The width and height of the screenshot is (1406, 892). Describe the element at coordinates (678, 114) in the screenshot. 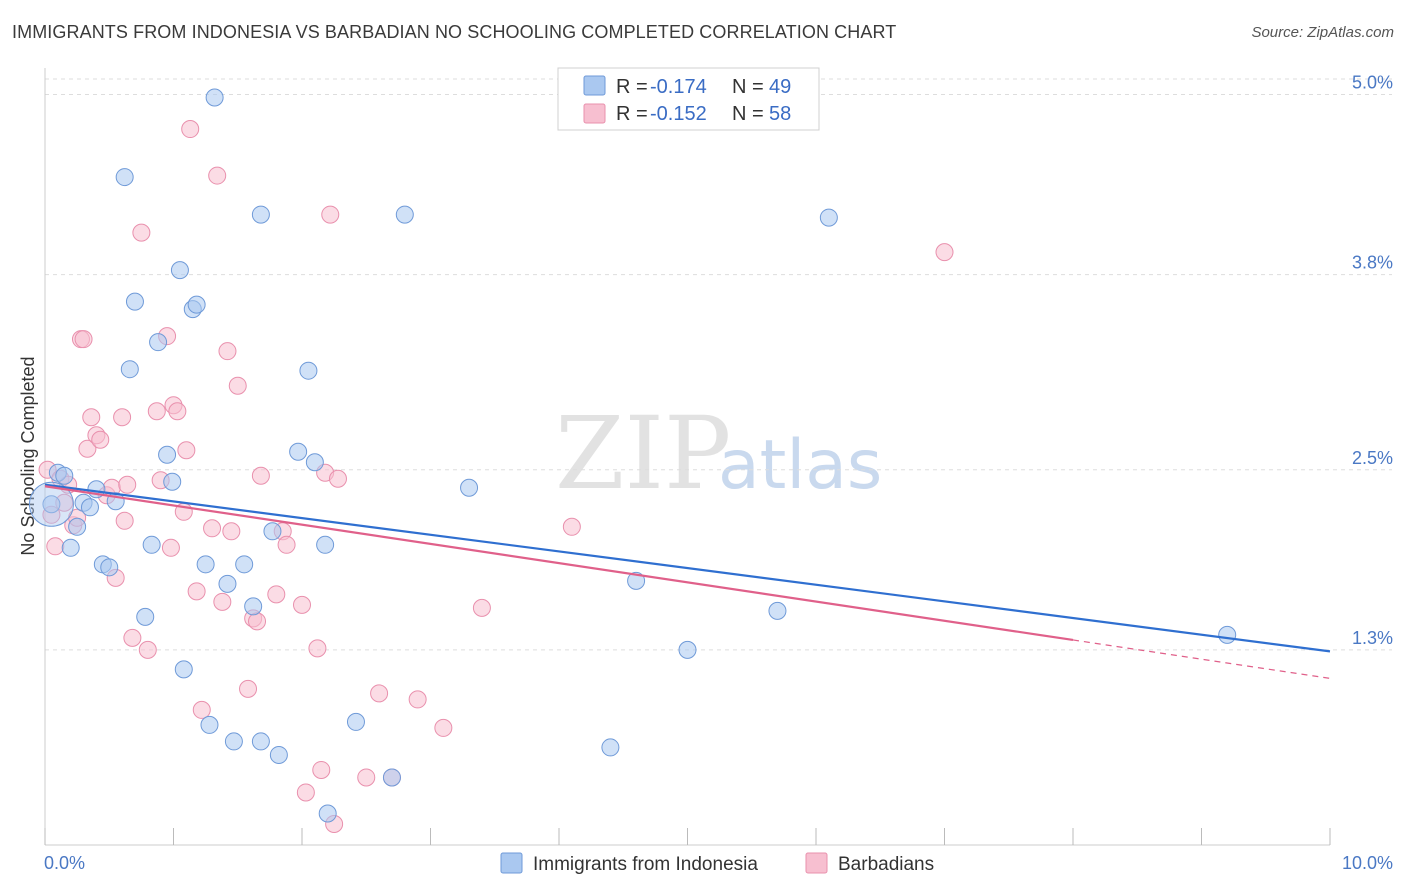

I see `legend-r-value-2: -0.152` at that location.